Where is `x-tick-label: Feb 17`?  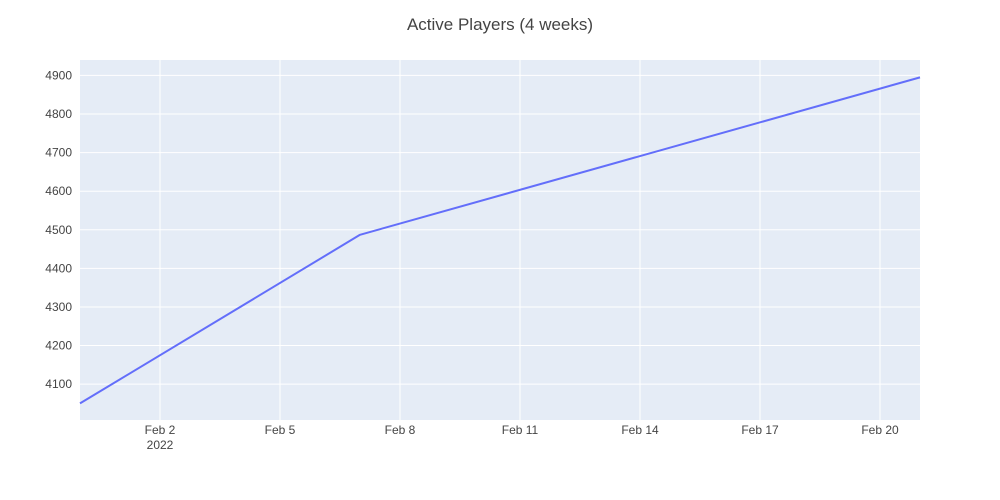 x-tick-label: Feb 17 is located at coordinates (760, 430).